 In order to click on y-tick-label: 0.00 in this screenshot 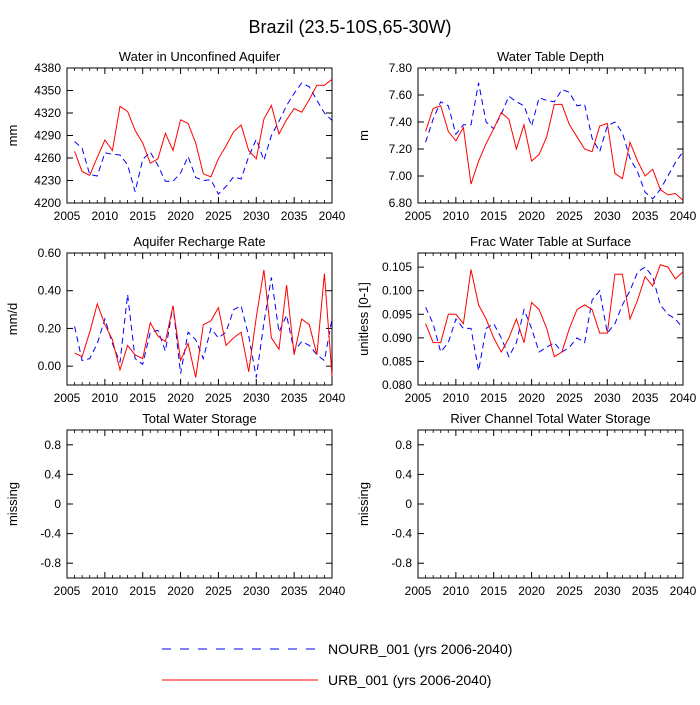, I will do `click(50, 366)`.